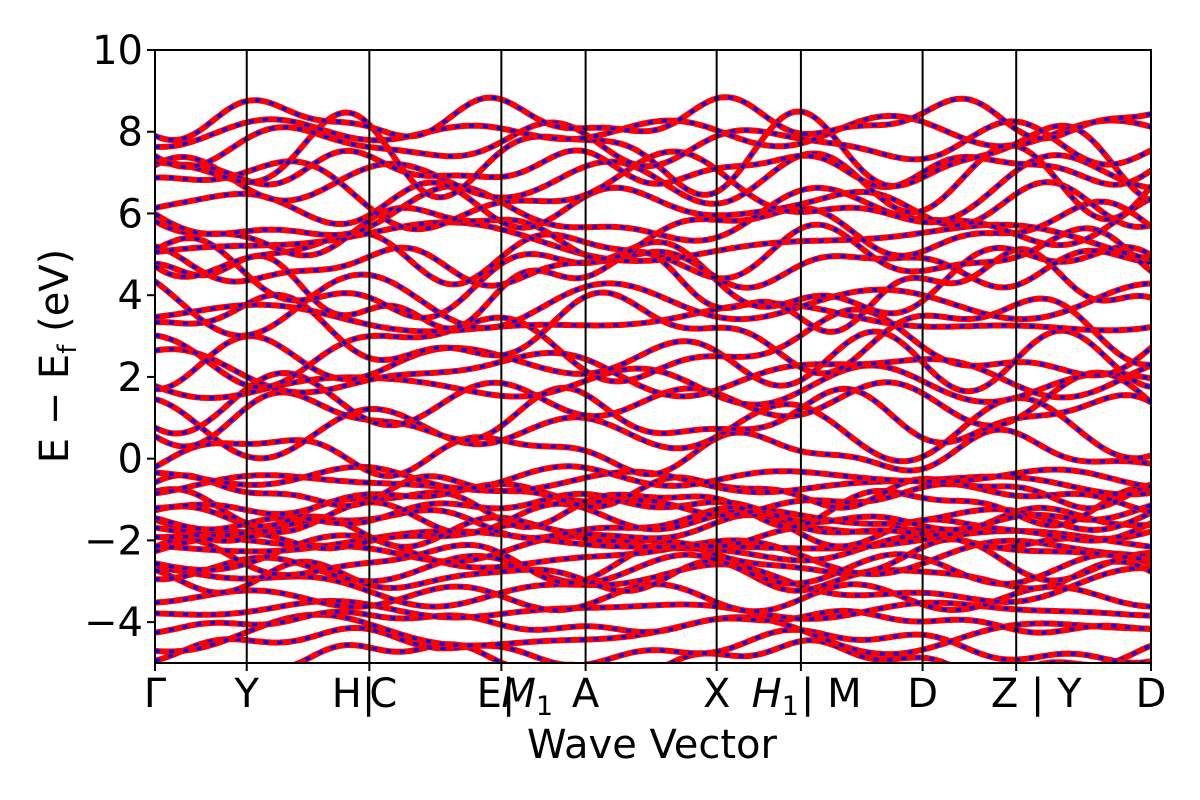 This screenshot has height=800, width=1200. Describe the element at coordinates (55, 297) in the screenshot. I see `y-axis-label-unit: (eV)` at that location.